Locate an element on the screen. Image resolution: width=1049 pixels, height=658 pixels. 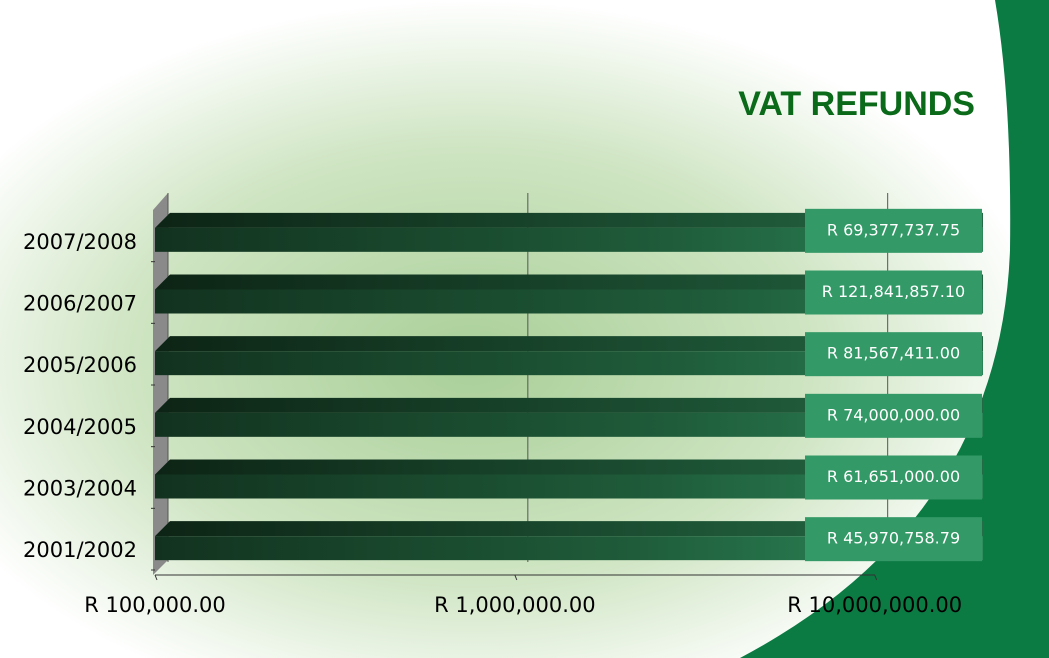
x-tick-label: R 10,000,000.00 is located at coordinates (874, 605).